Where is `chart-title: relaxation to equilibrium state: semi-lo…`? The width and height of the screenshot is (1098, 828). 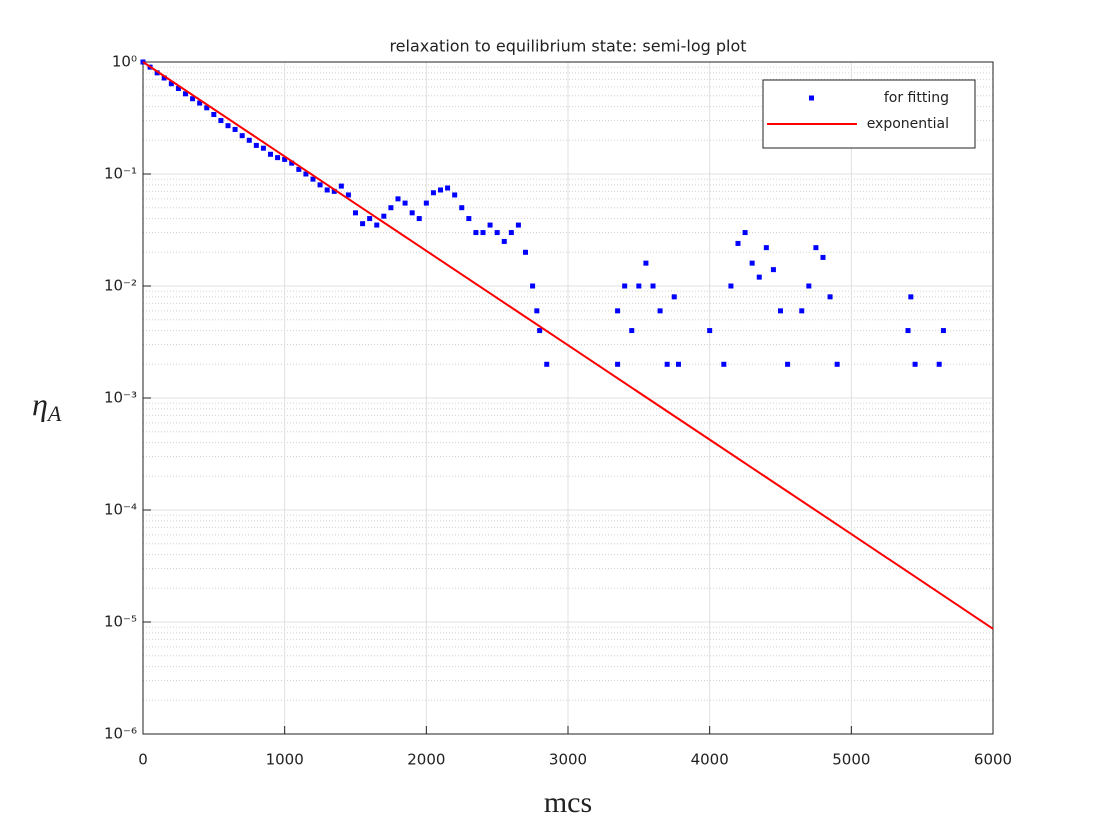 chart-title: relaxation to equilibrium state: semi-lo… is located at coordinates (567, 46).